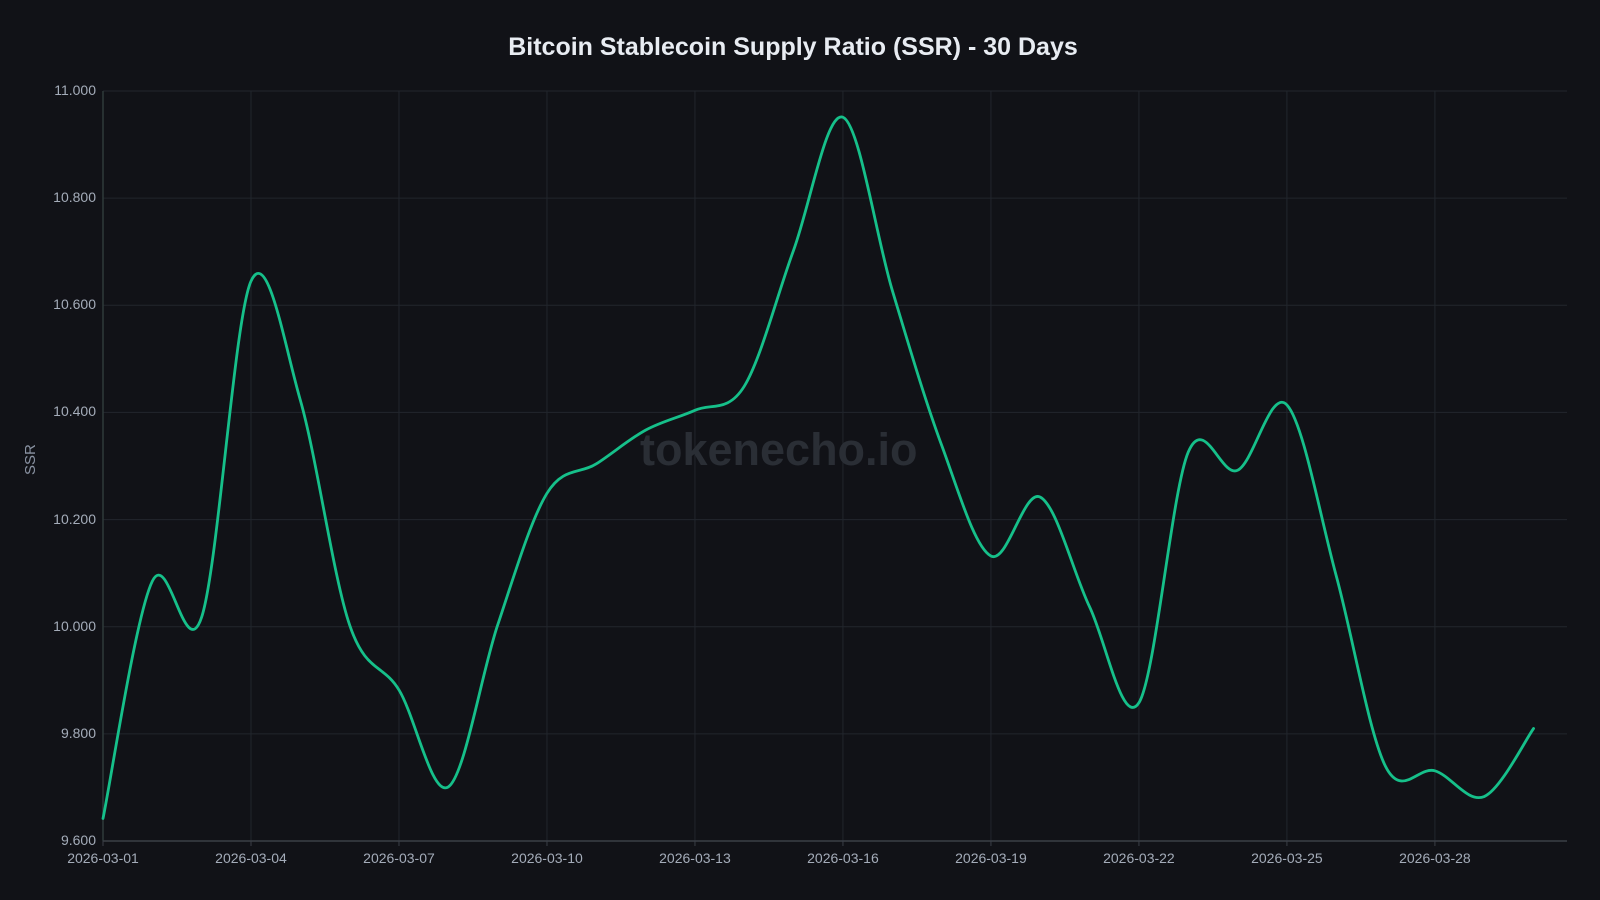 Image resolution: width=1600 pixels, height=900 pixels. Describe the element at coordinates (78, 732) in the screenshot. I see `y-tick-label: 9.800` at that location.